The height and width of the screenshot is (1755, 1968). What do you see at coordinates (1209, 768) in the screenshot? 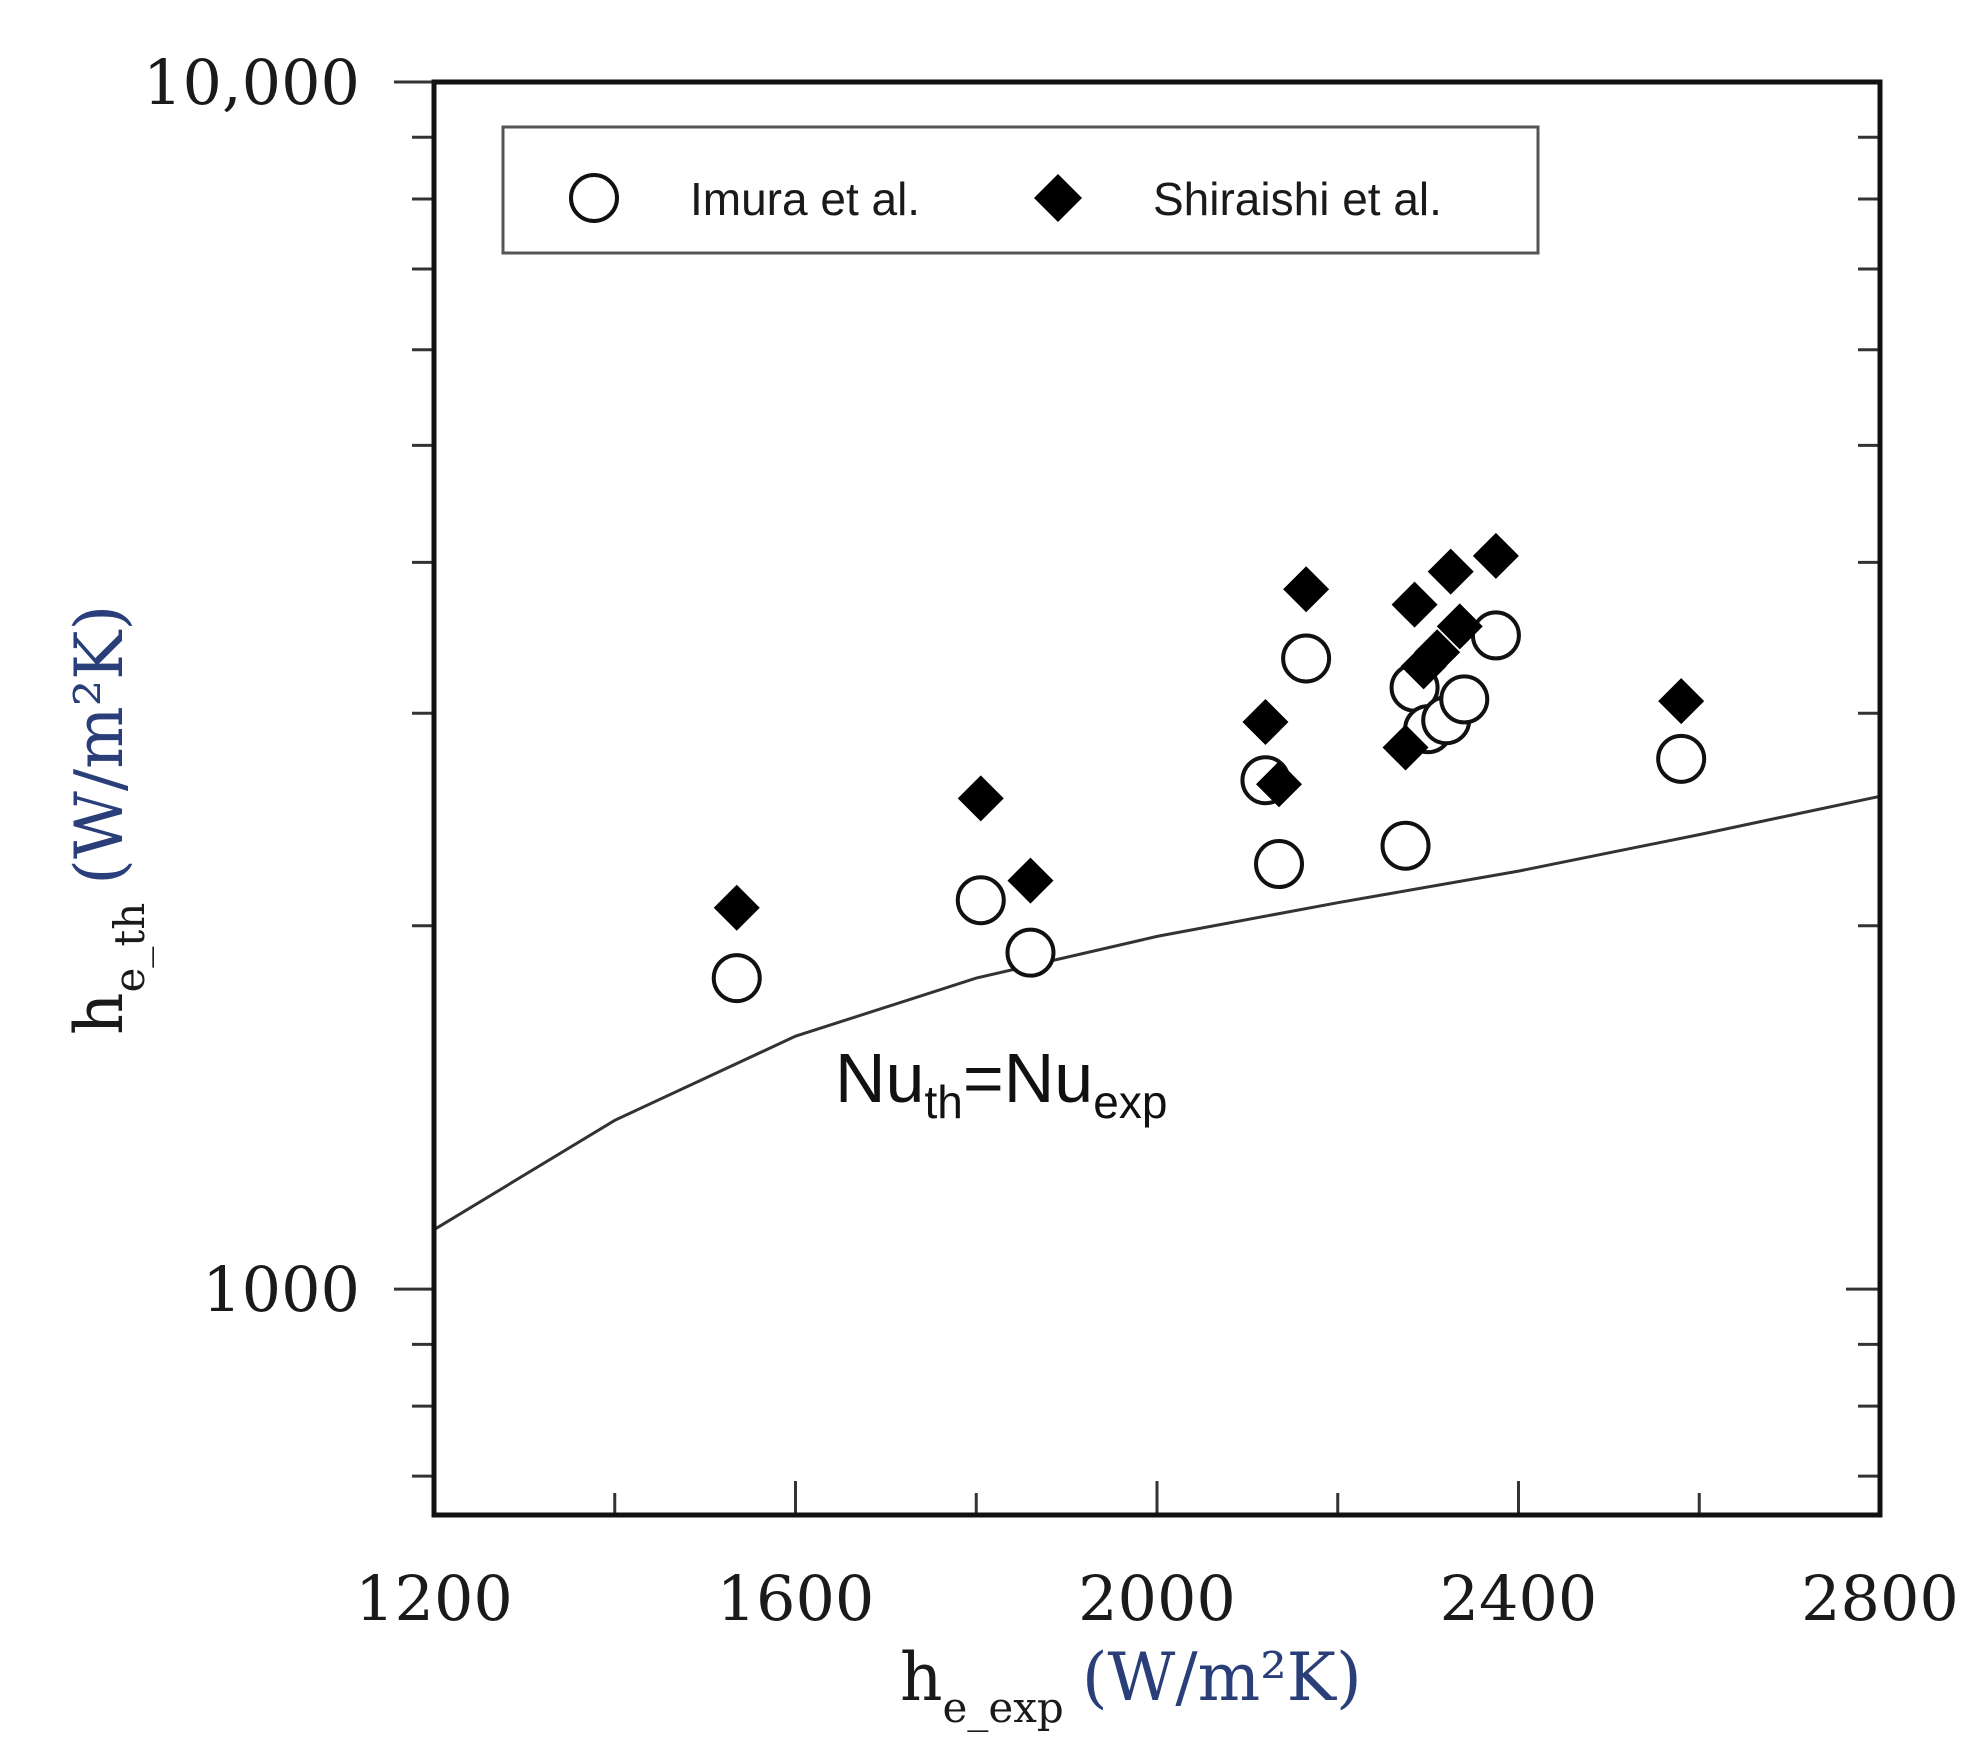
I see `points-layer` at bounding box center [1209, 768].